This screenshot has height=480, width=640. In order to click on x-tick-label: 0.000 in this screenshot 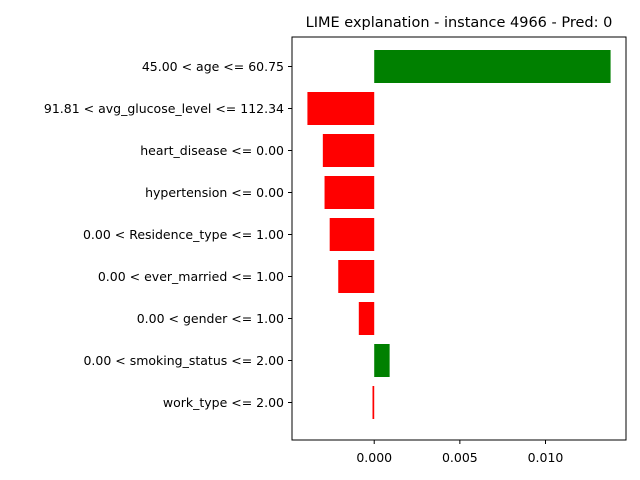, I will do `click(374, 457)`.